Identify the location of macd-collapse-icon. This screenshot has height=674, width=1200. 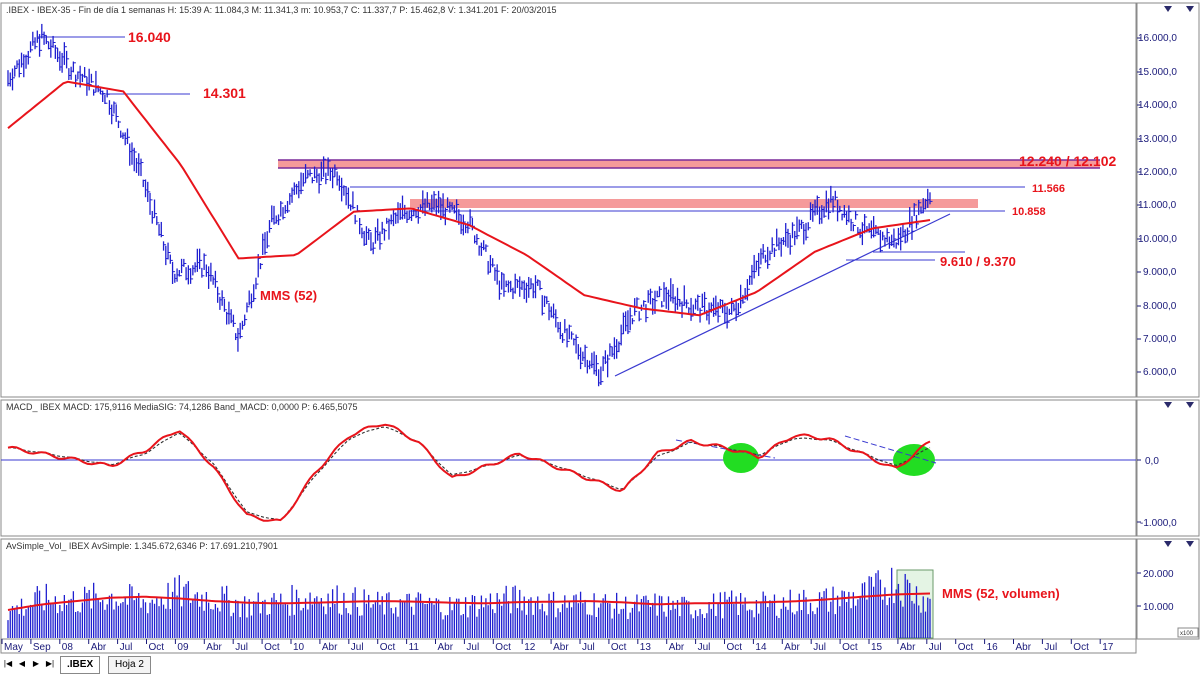
(1168, 405).